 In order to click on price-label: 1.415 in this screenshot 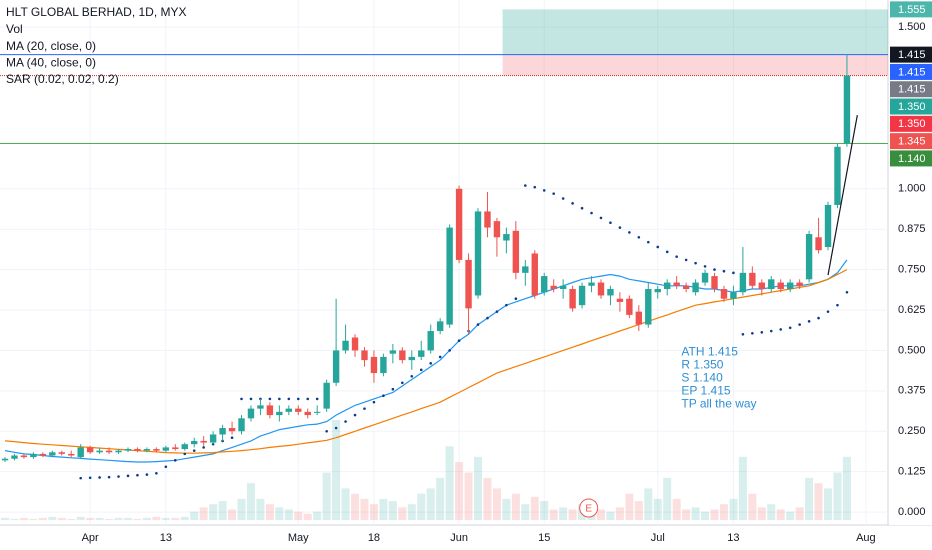, I will do `click(912, 90)`.